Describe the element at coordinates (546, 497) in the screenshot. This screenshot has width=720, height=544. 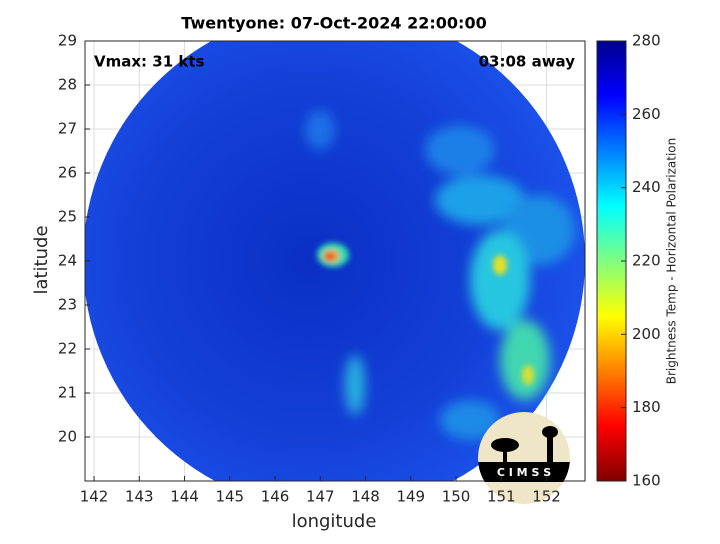
I see `x-tick-label: 152` at that location.